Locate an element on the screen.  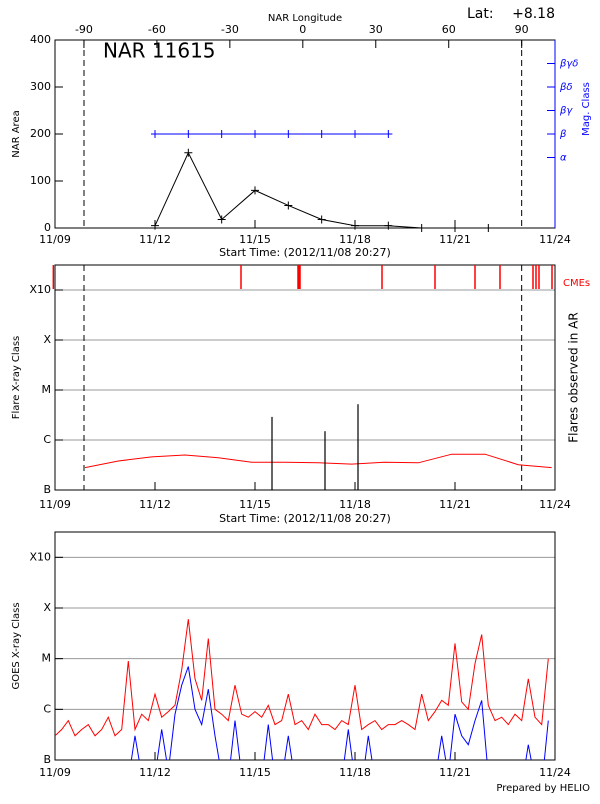
lat-value: +8.18 is located at coordinates (533, 14).